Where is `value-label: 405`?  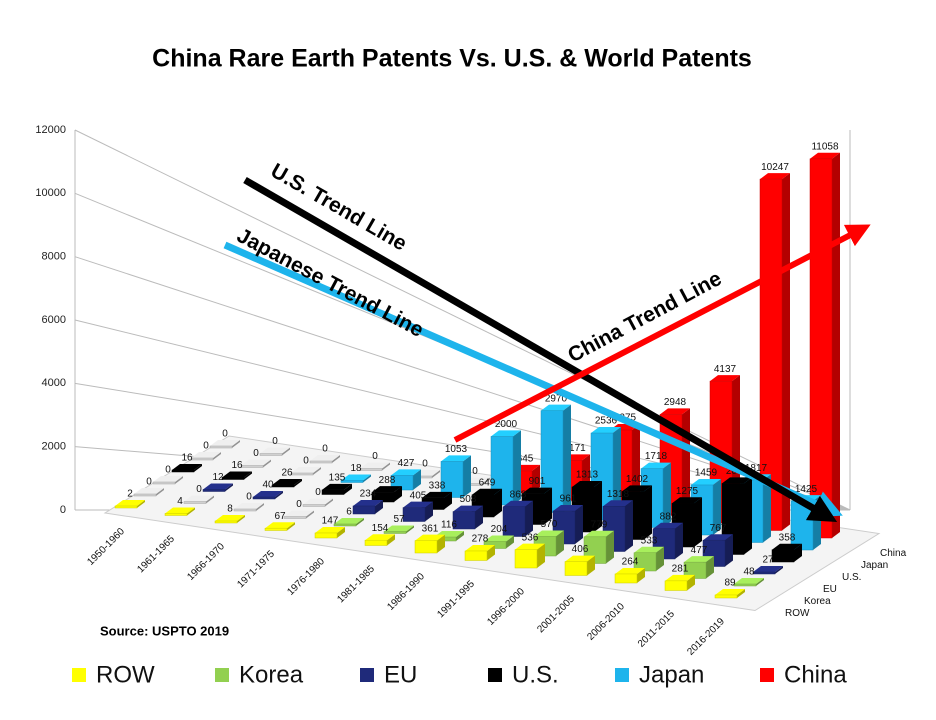 value-label: 405 is located at coordinates (418, 495).